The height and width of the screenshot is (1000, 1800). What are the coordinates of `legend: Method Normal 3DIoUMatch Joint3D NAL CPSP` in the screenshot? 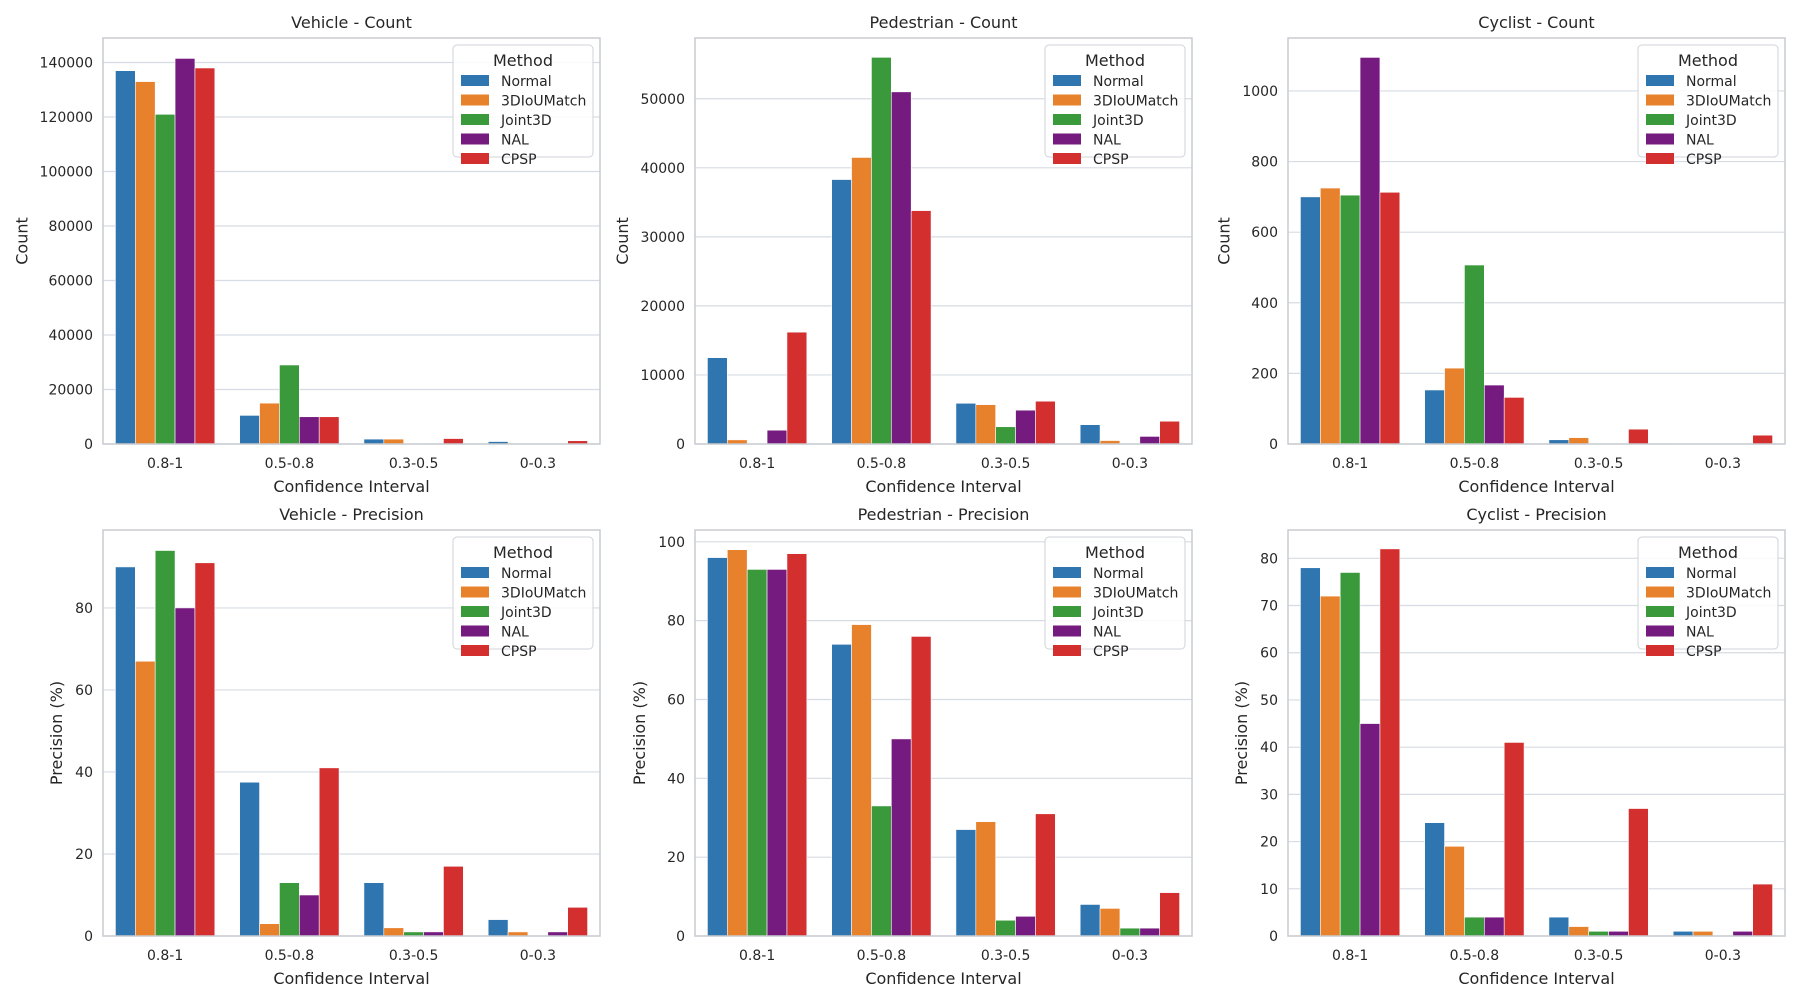 It's located at (523, 106).